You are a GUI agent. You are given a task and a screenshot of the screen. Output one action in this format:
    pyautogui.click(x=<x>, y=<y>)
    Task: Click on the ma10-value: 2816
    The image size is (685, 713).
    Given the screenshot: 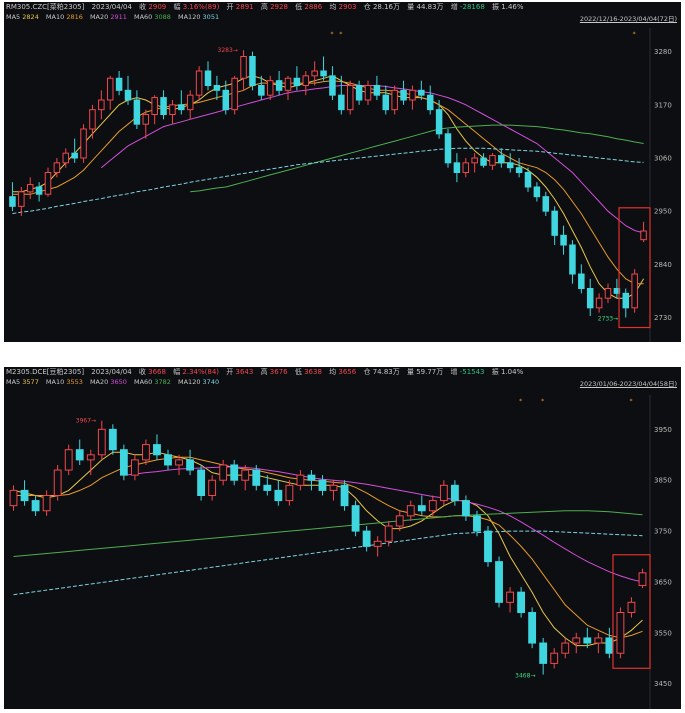 What is the action you would take?
    pyautogui.click(x=74, y=17)
    